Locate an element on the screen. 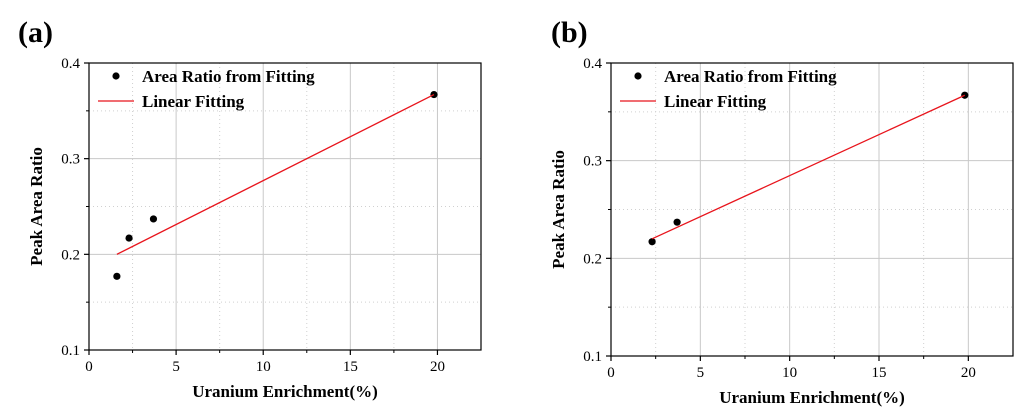 This screenshot has height=419, width=1031. panel-label-a: (a) is located at coordinates (35, 32).